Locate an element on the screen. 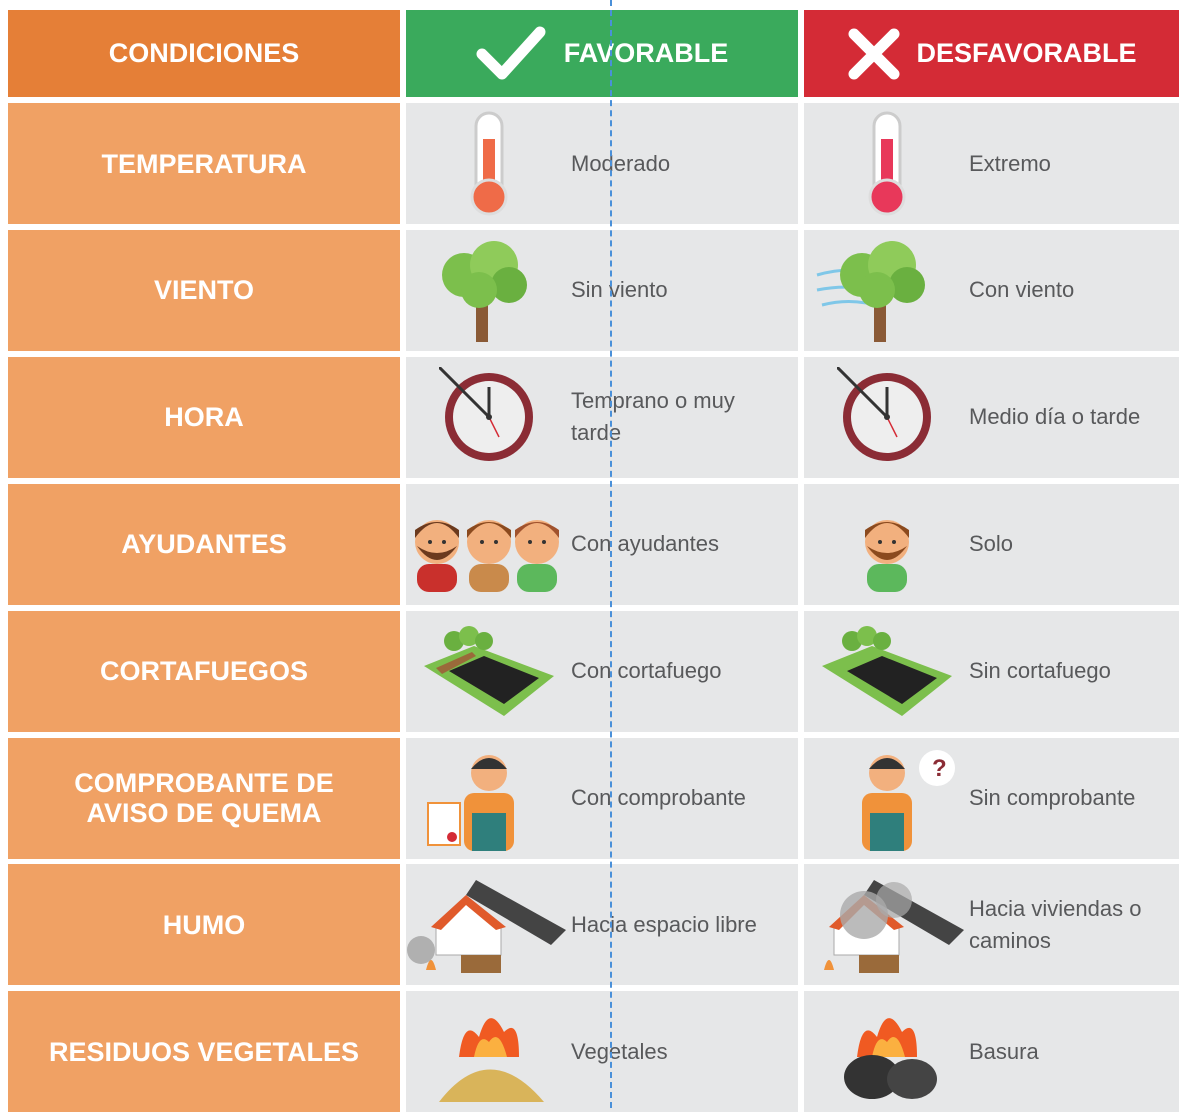 The width and height of the screenshot is (1179, 1112). cell-text: Sin cortafuego is located at coordinates (1040, 671).